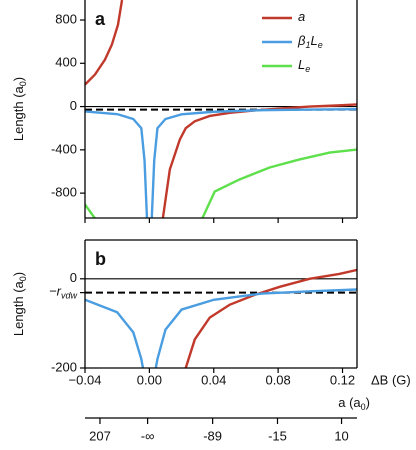 The image size is (416, 450). What do you see at coordinates (307, 45) in the screenshot?
I see `text-part: 1` at bounding box center [307, 45].